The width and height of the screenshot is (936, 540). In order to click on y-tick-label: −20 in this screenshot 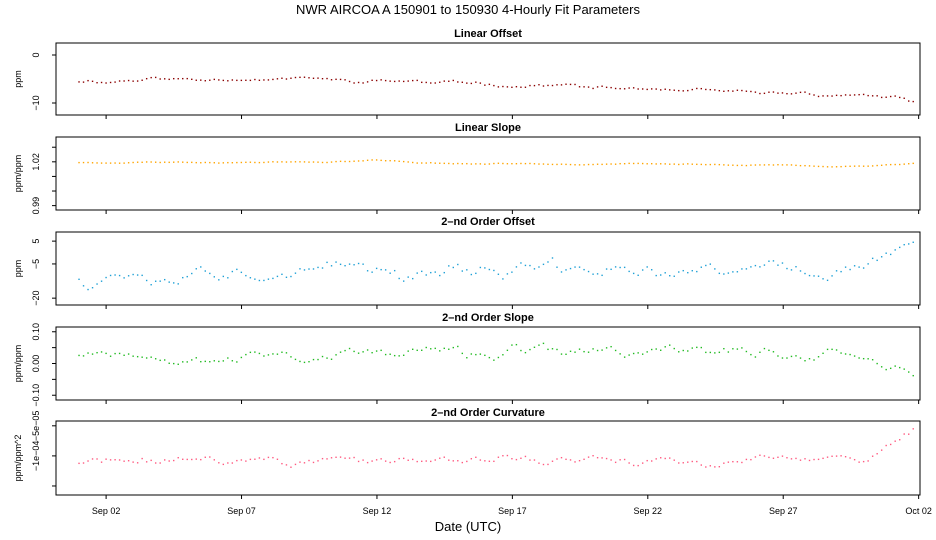, I will do `click(36, 298)`.